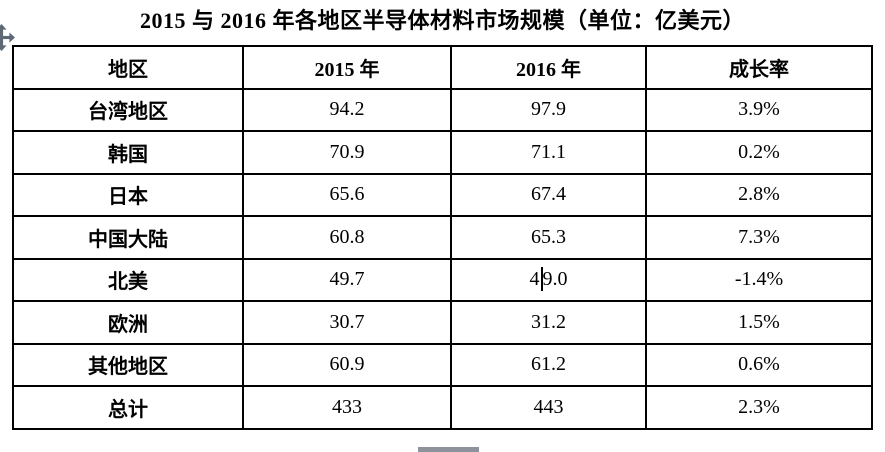 This screenshot has height=452, width=885. What do you see at coordinates (541, 278) in the screenshot?
I see `text-cursor` at bounding box center [541, 278].